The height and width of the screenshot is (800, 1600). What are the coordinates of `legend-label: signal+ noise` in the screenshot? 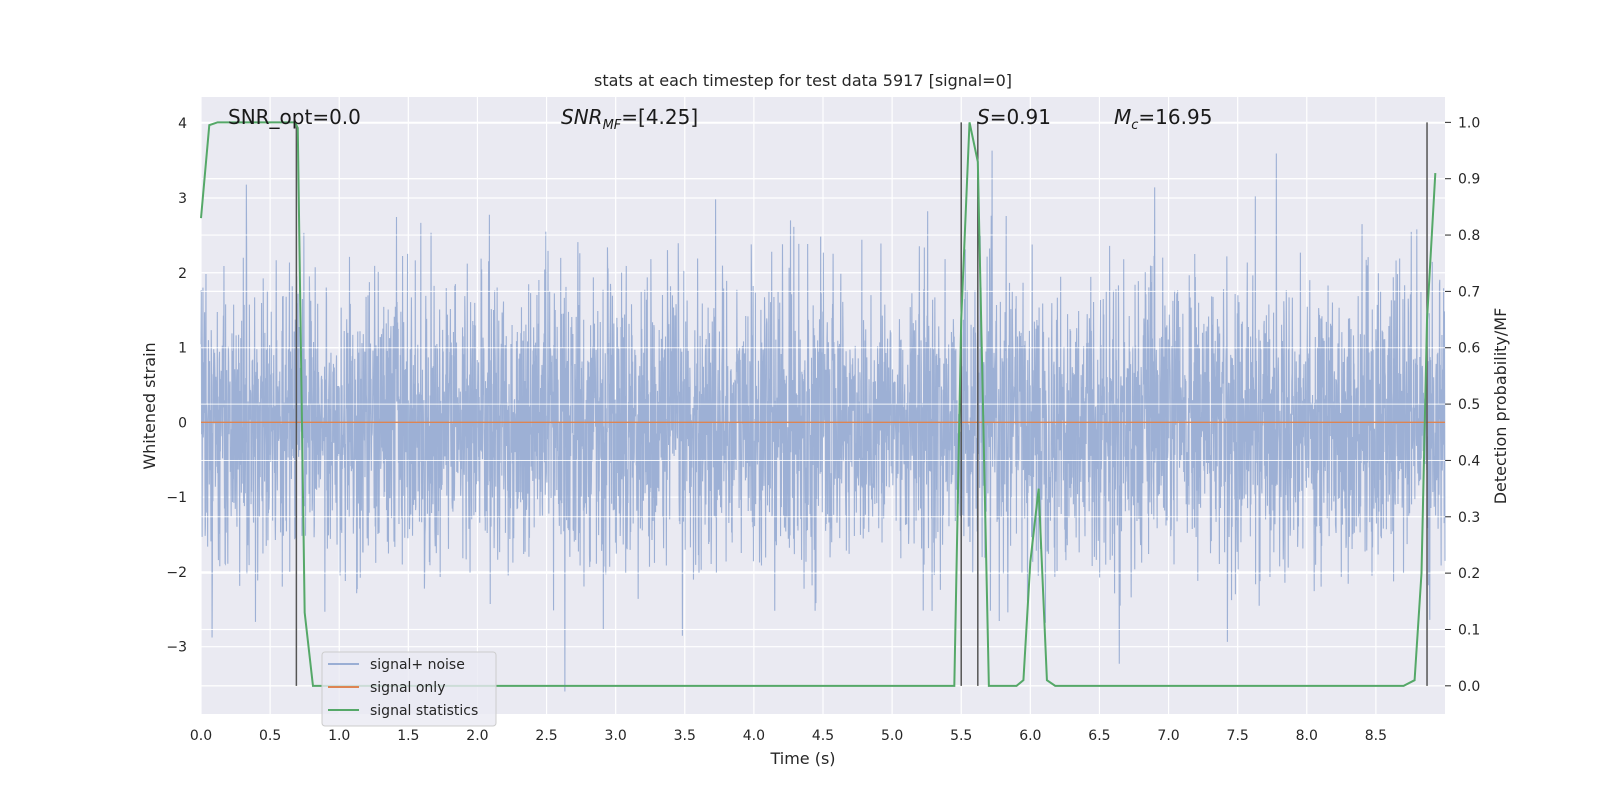 It's located at (417, 665).